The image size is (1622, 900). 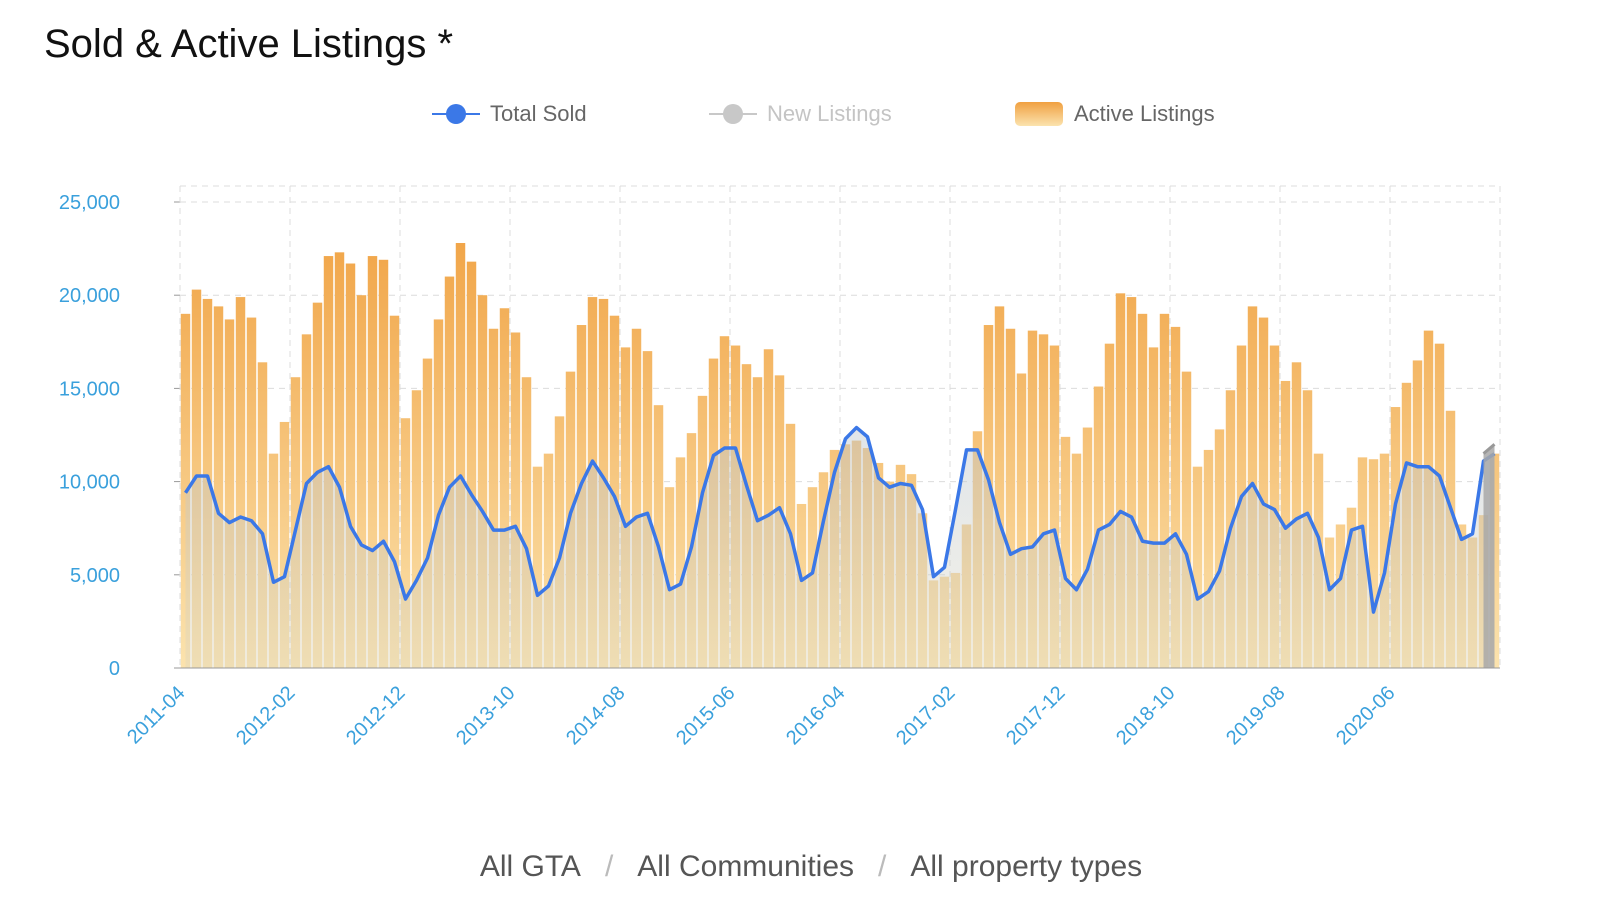 I want to click on x-tick-label: 2011-04, so click(x=156, y=715).